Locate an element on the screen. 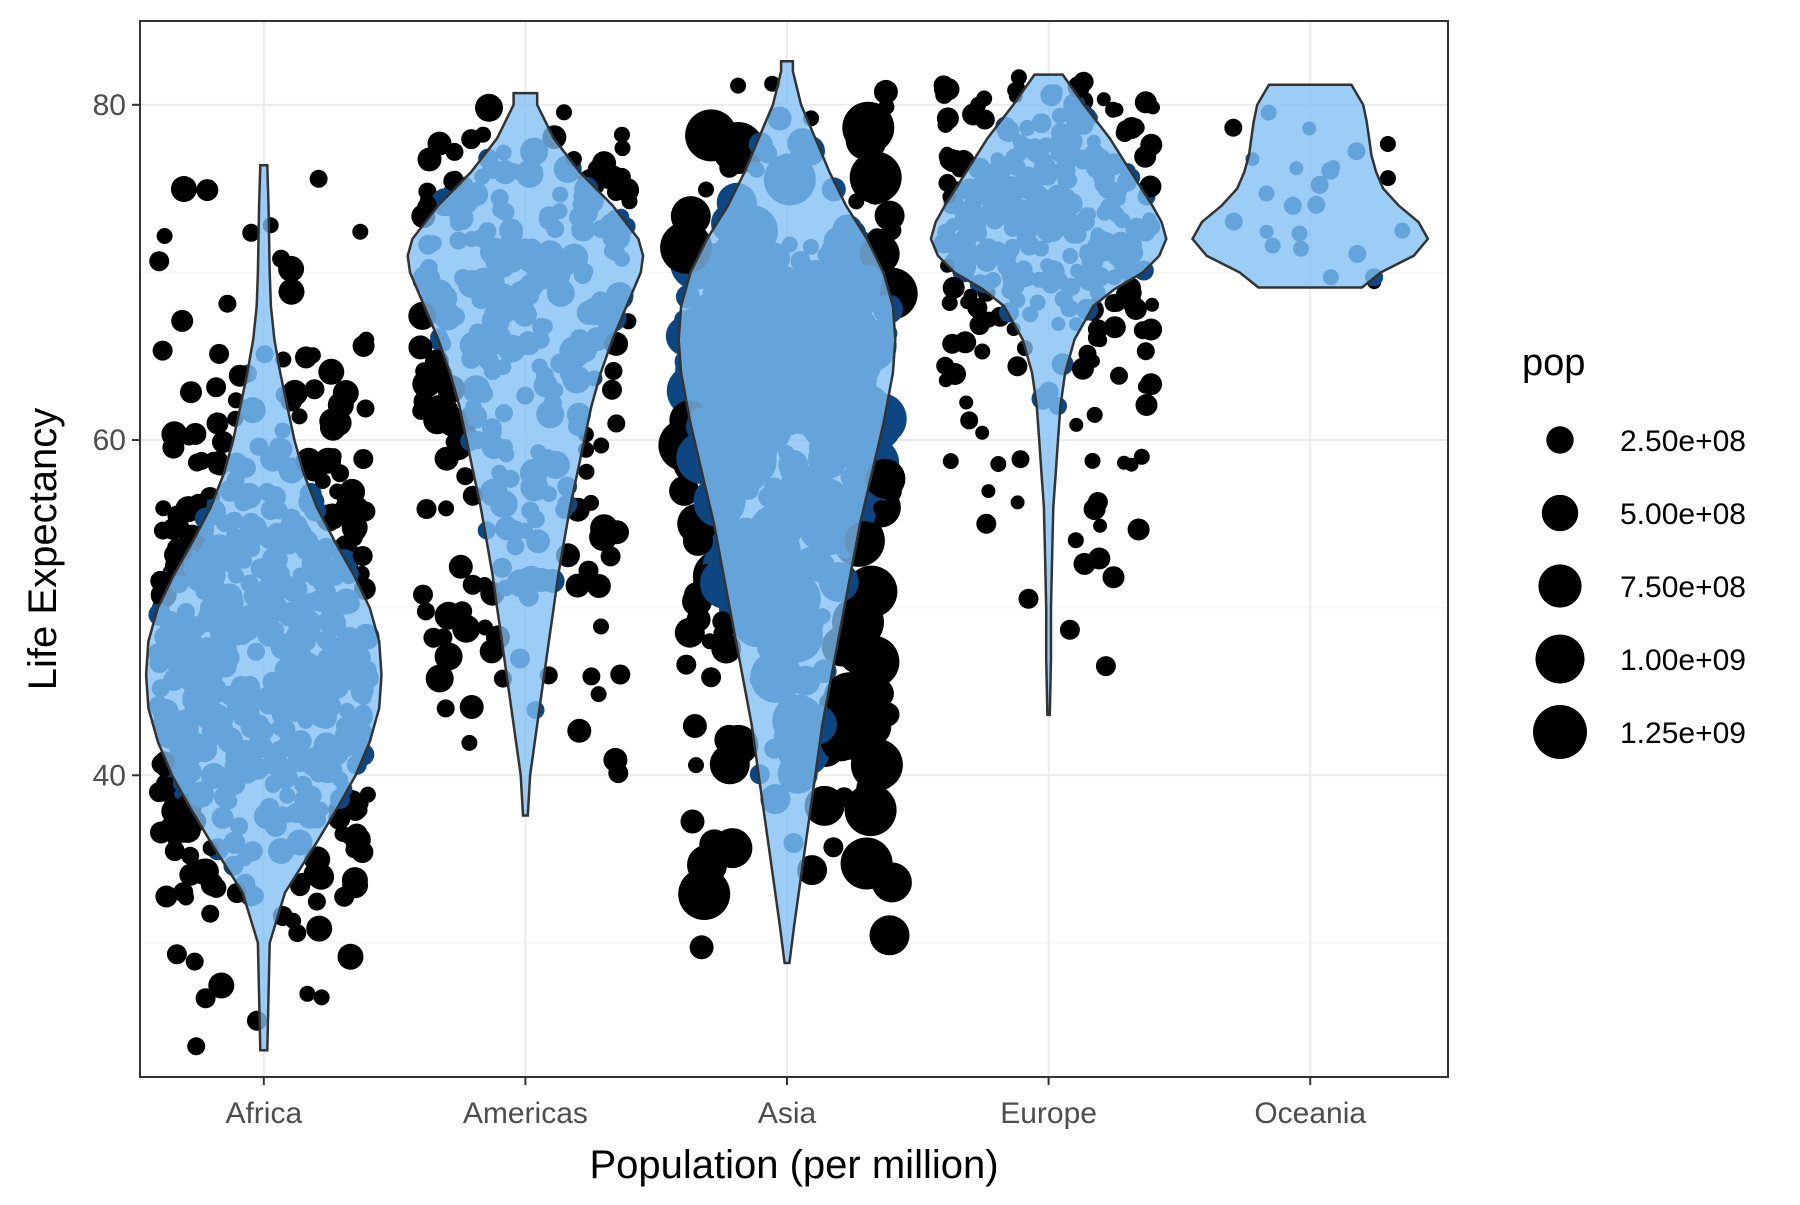 The height and width of the screenshot is (1205, 1800). x-tick-label: Africa is located at coordinates (263, 1113).